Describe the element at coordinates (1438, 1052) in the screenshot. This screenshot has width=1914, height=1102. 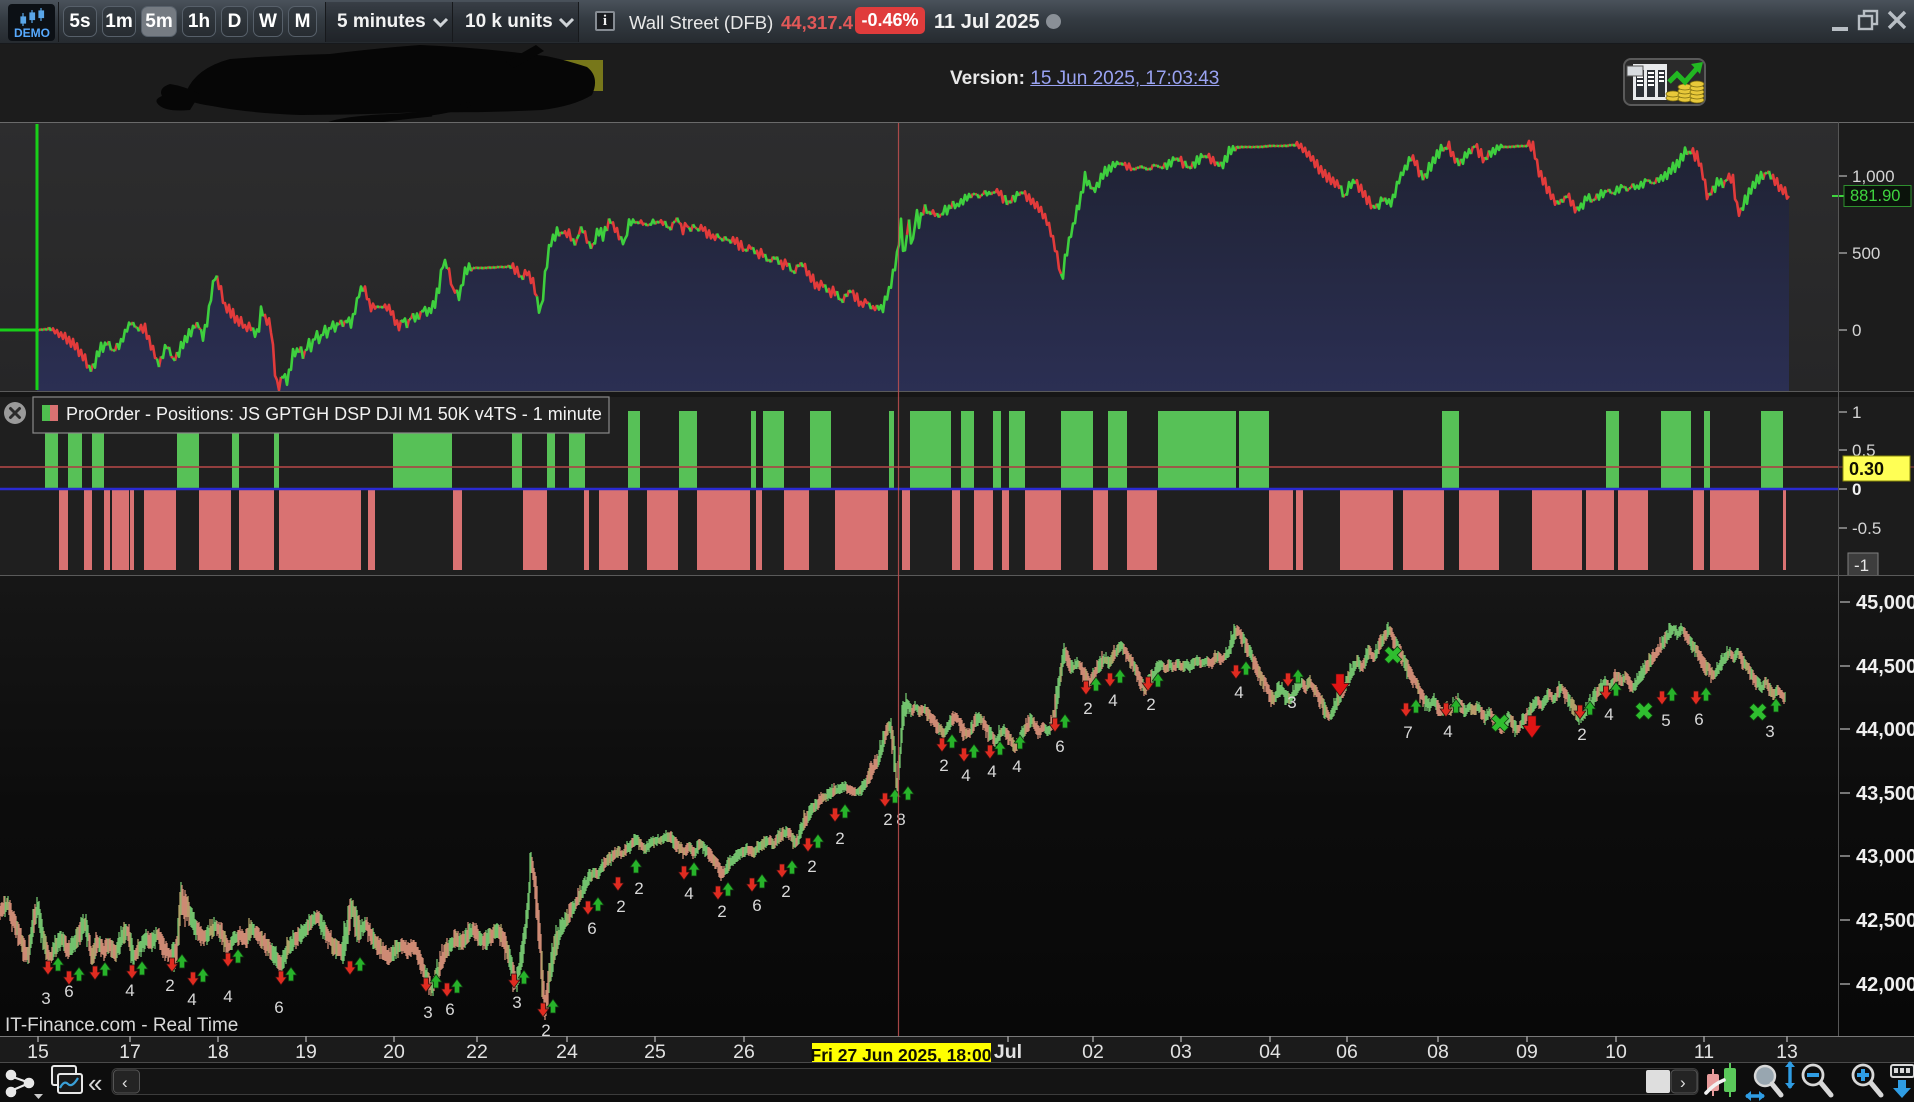
I see `svg-text: 08` at that location.